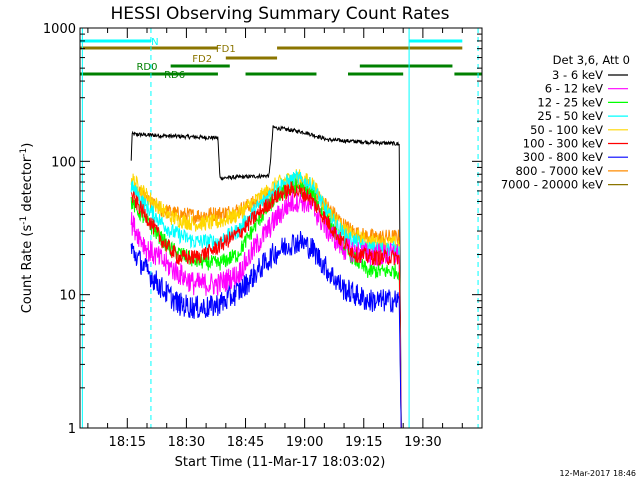  What do you see at coordinates (24, 152) in the screenshot?
I see `y-label-sup2: -1` at bounding box center [24, 152].